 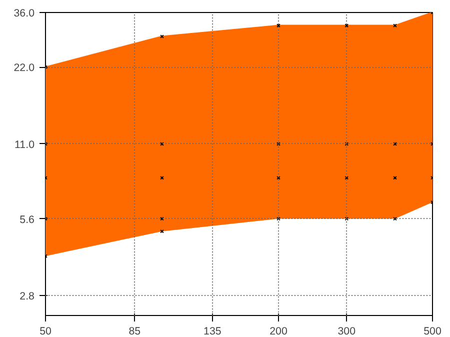 What do you see at coordinates (24, 68) in the screenshot?
I see `y-tick-label: 22.0` at bounding box center [24, 68].